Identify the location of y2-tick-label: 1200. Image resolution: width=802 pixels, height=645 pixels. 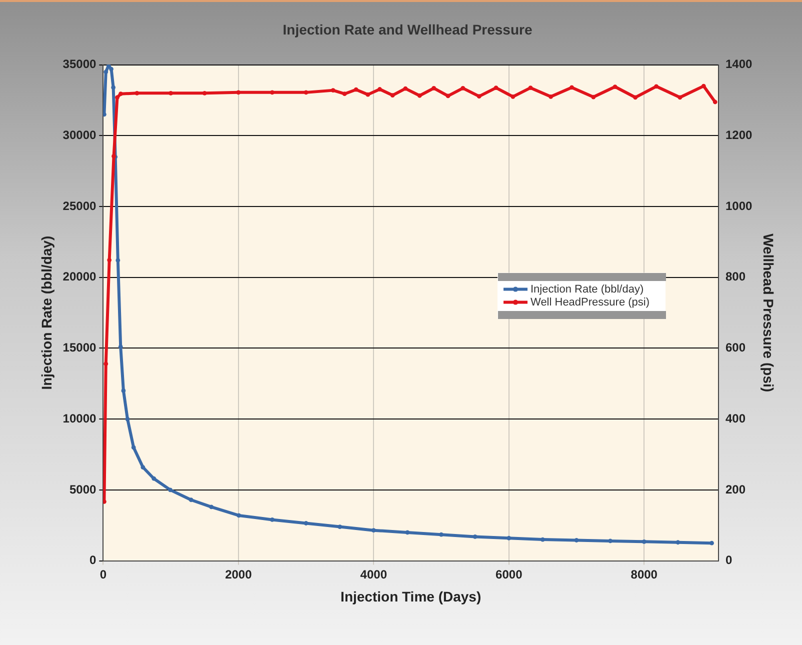
(739, 135).